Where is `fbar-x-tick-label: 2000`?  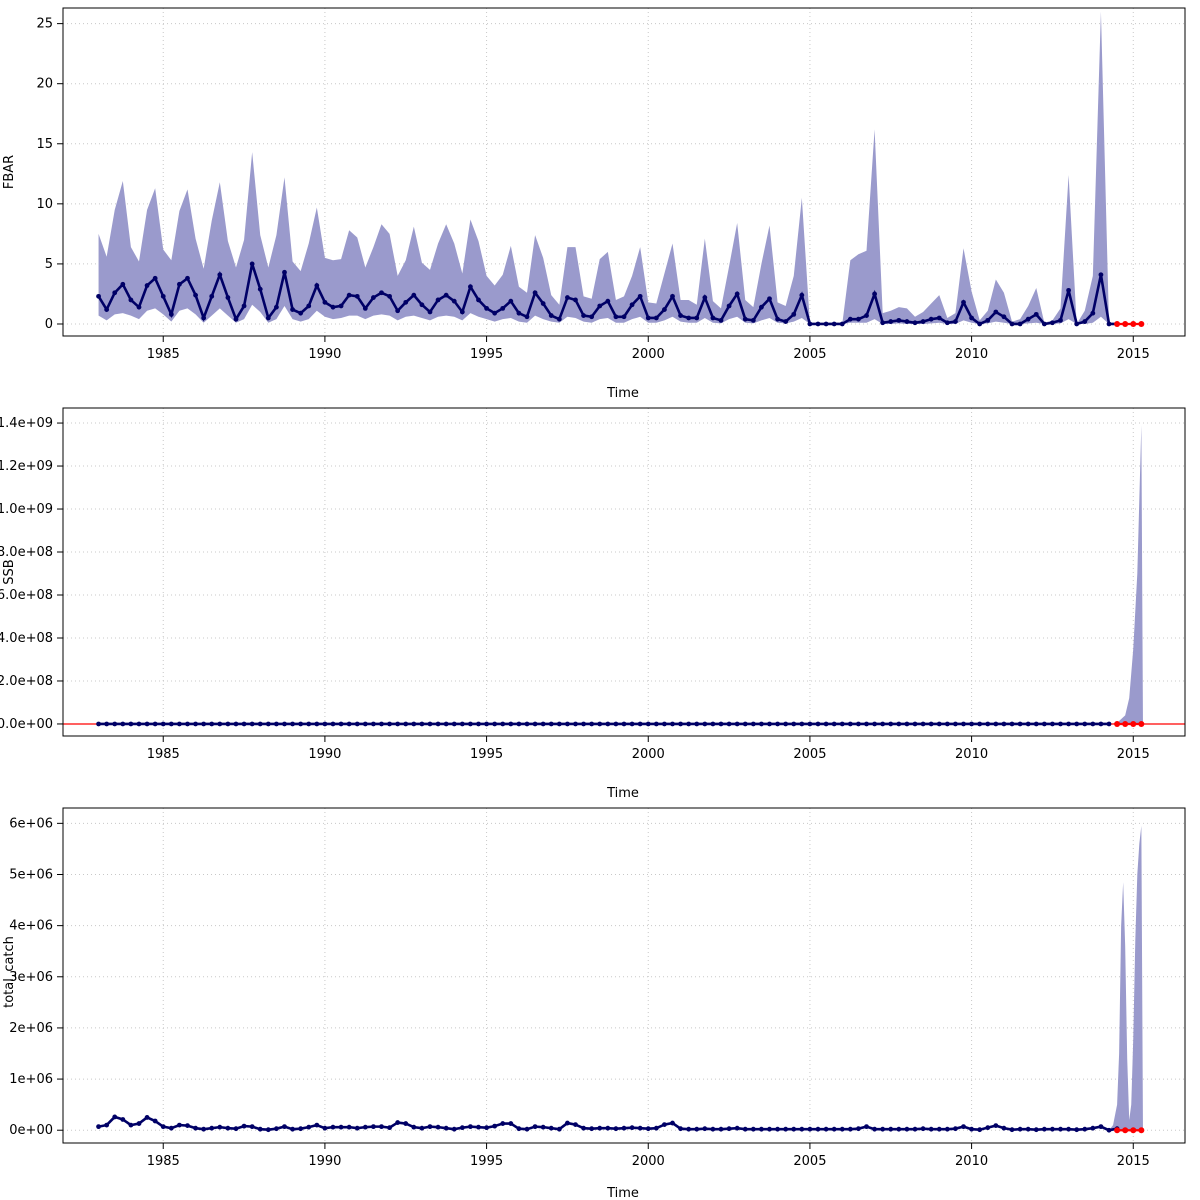
fbar-x-tick-label: 2000 is located at coordinates (648, 354).